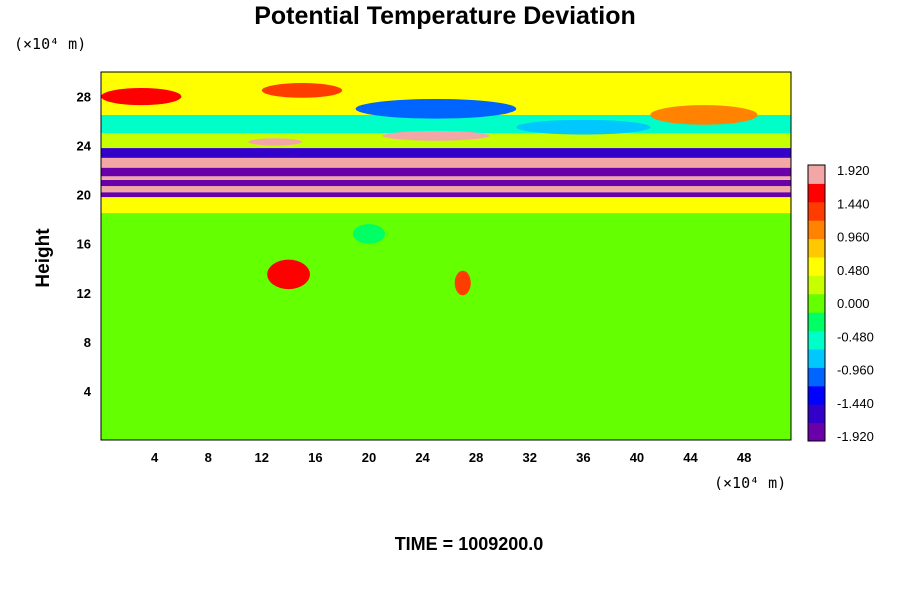 The width and height of the screenshot is (900, 600). What do you see at coordinates (476, 457) in the screenshot?
I see `x-tick-label-6: 28` at bounding box center [476, 457].